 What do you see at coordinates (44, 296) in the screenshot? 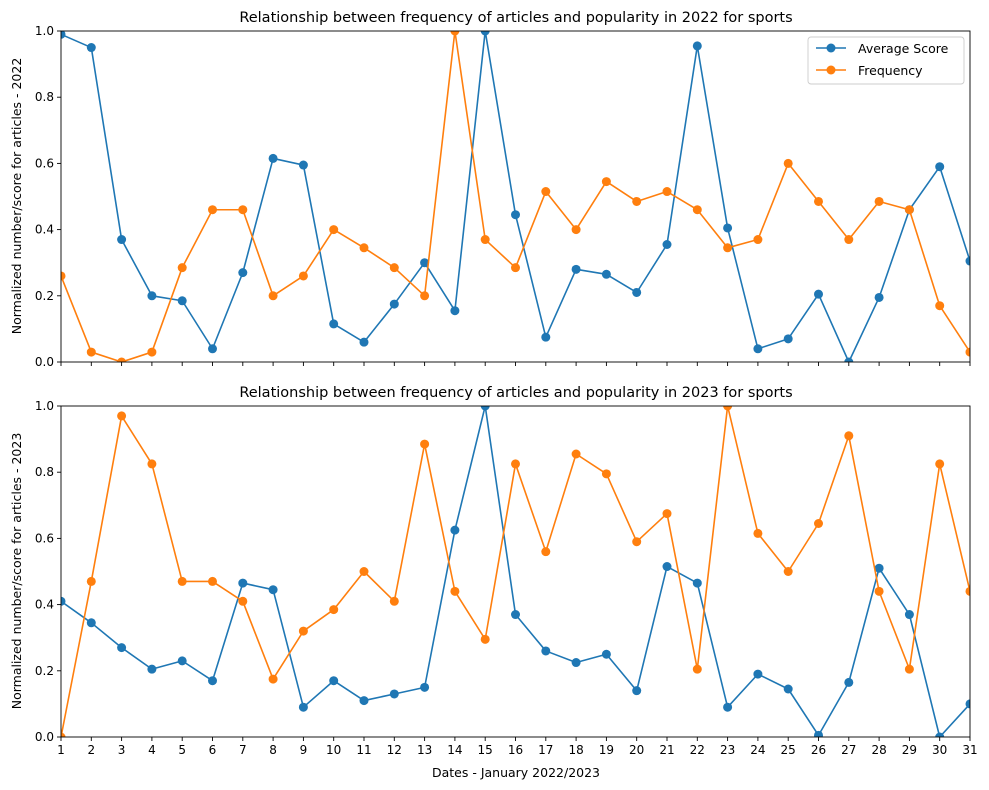
I see `chart-2022-ytick-label: 0.2` at bounding box center [44, 296].